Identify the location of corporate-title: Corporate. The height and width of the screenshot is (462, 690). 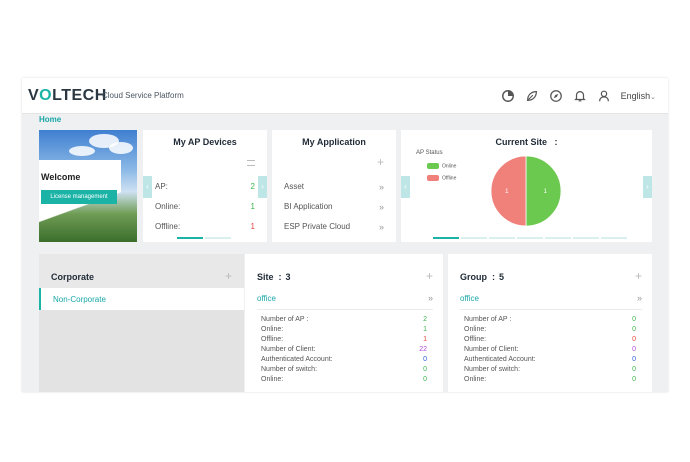
(73, 277).